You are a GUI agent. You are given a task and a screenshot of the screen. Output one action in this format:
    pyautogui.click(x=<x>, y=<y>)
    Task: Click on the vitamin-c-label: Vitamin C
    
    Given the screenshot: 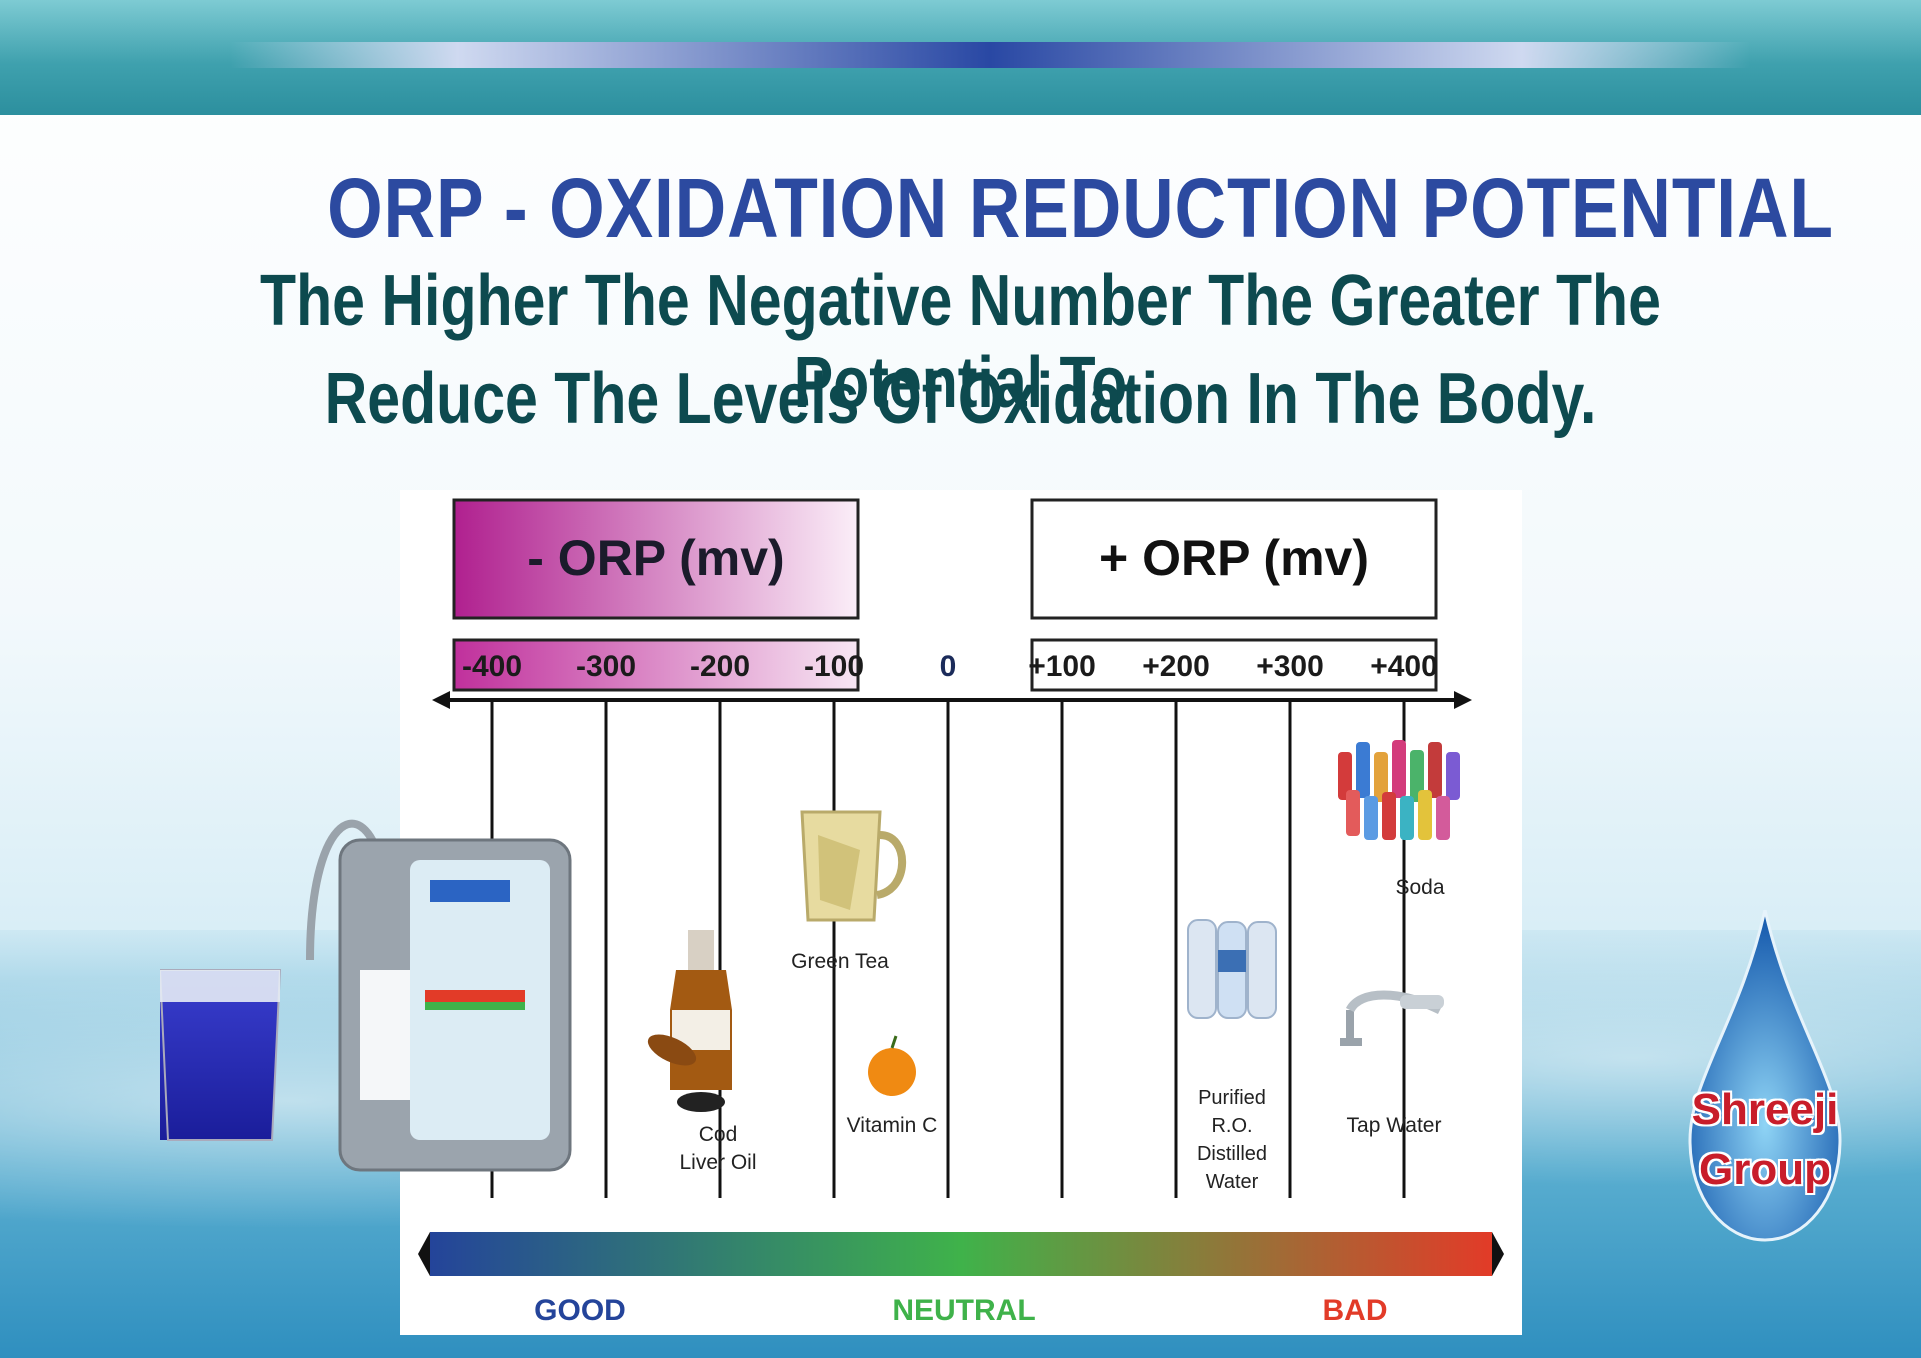 What is the action you would take?
    pyautogui.click(x=892, y=1125)
    